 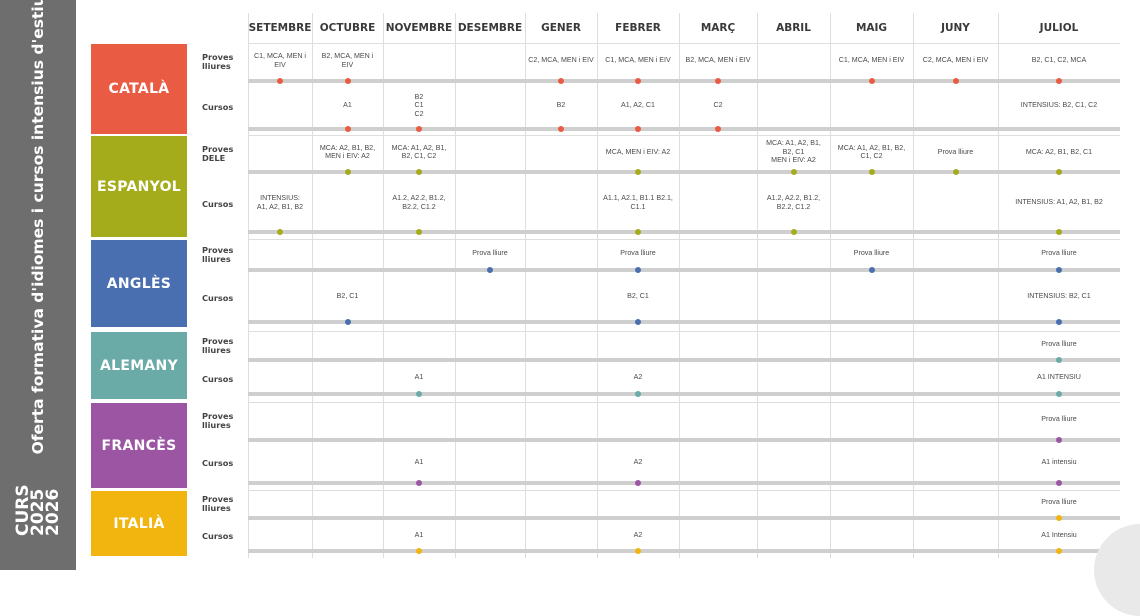 I want to click on schedule-cell: A1.2, A2.2, B1.2, B2.2, C1.2, so click(x=793, y=202).